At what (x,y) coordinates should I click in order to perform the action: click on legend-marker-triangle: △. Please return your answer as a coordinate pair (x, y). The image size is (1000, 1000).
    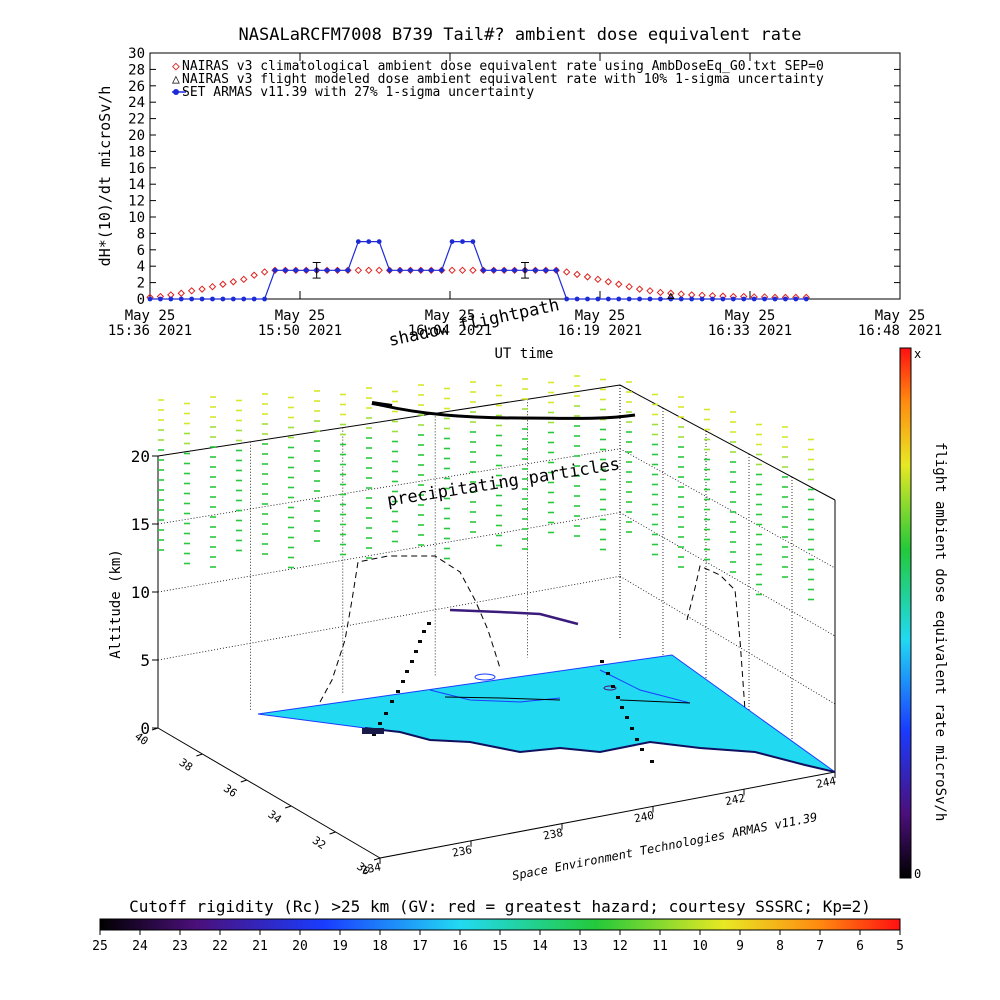
    Looking at the image, I should click on (176, 79).